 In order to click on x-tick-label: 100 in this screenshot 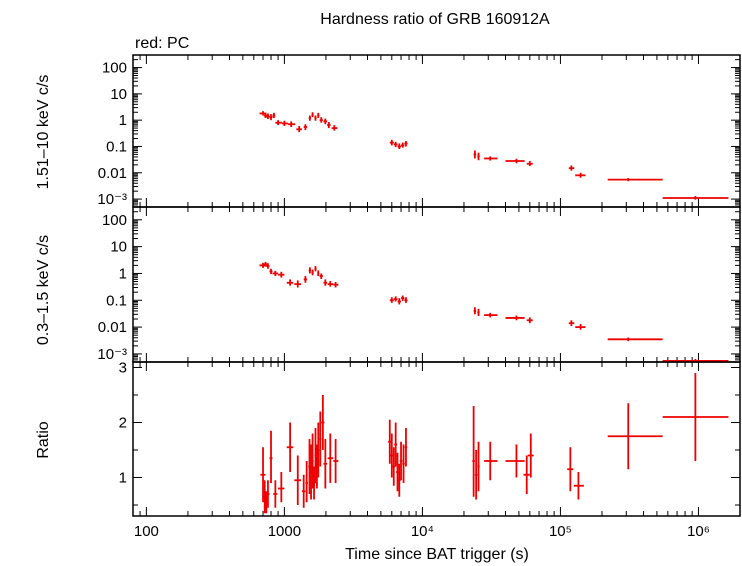, I will do `click(146, 531)`.